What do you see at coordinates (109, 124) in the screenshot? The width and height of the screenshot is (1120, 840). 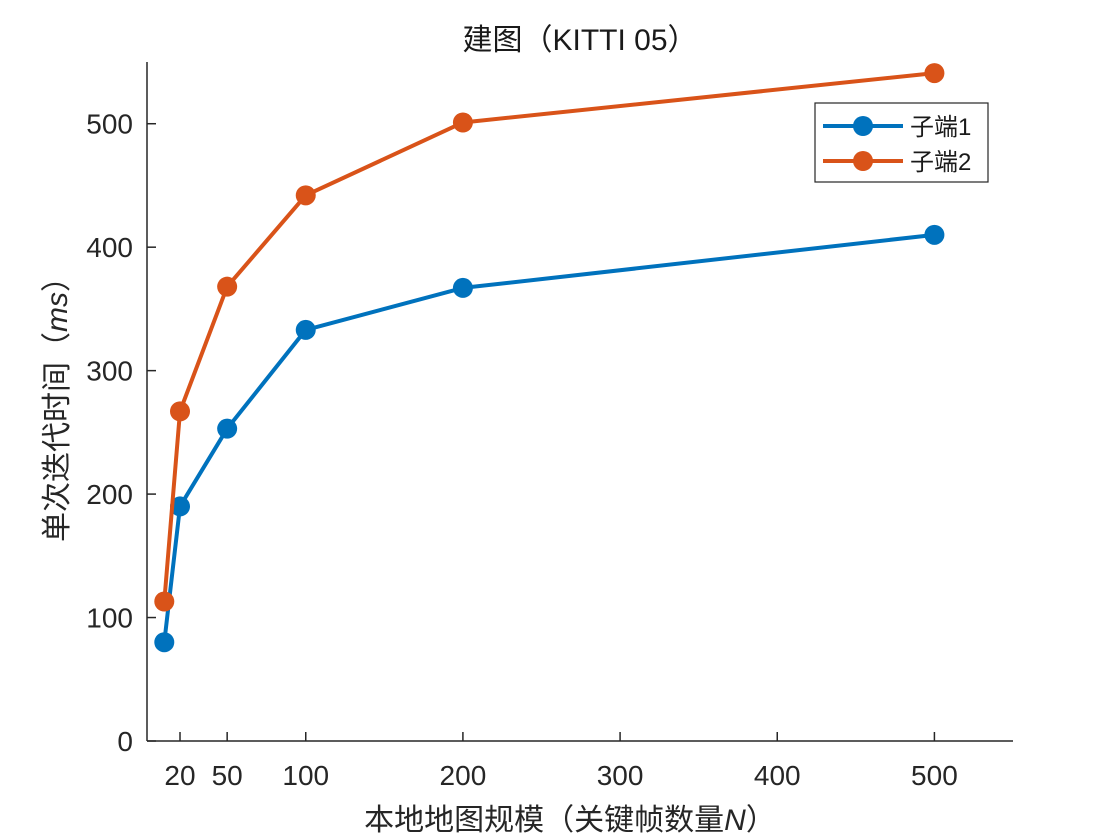 I see `y-tick-label: 500` at bounding box center [109, 124].